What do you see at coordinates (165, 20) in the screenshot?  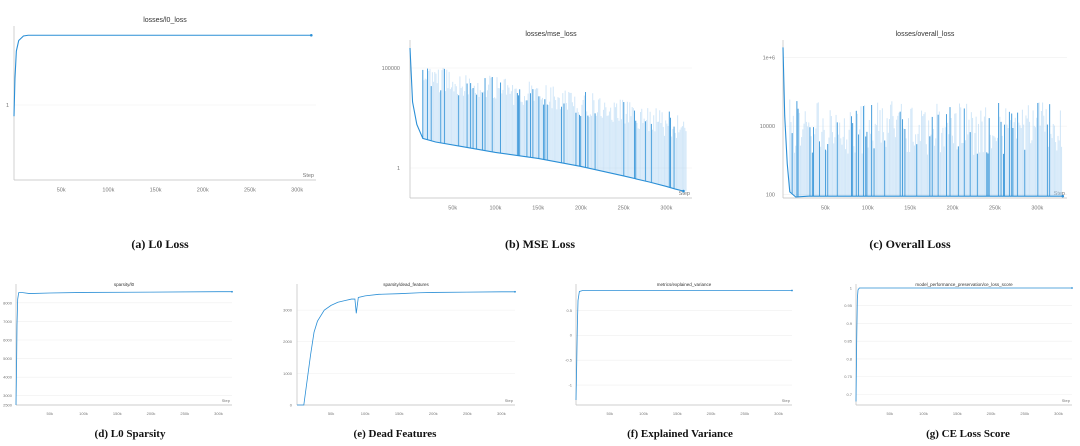 I see `chart-title: losses/l0_loss` at bounding box center [165, 20].